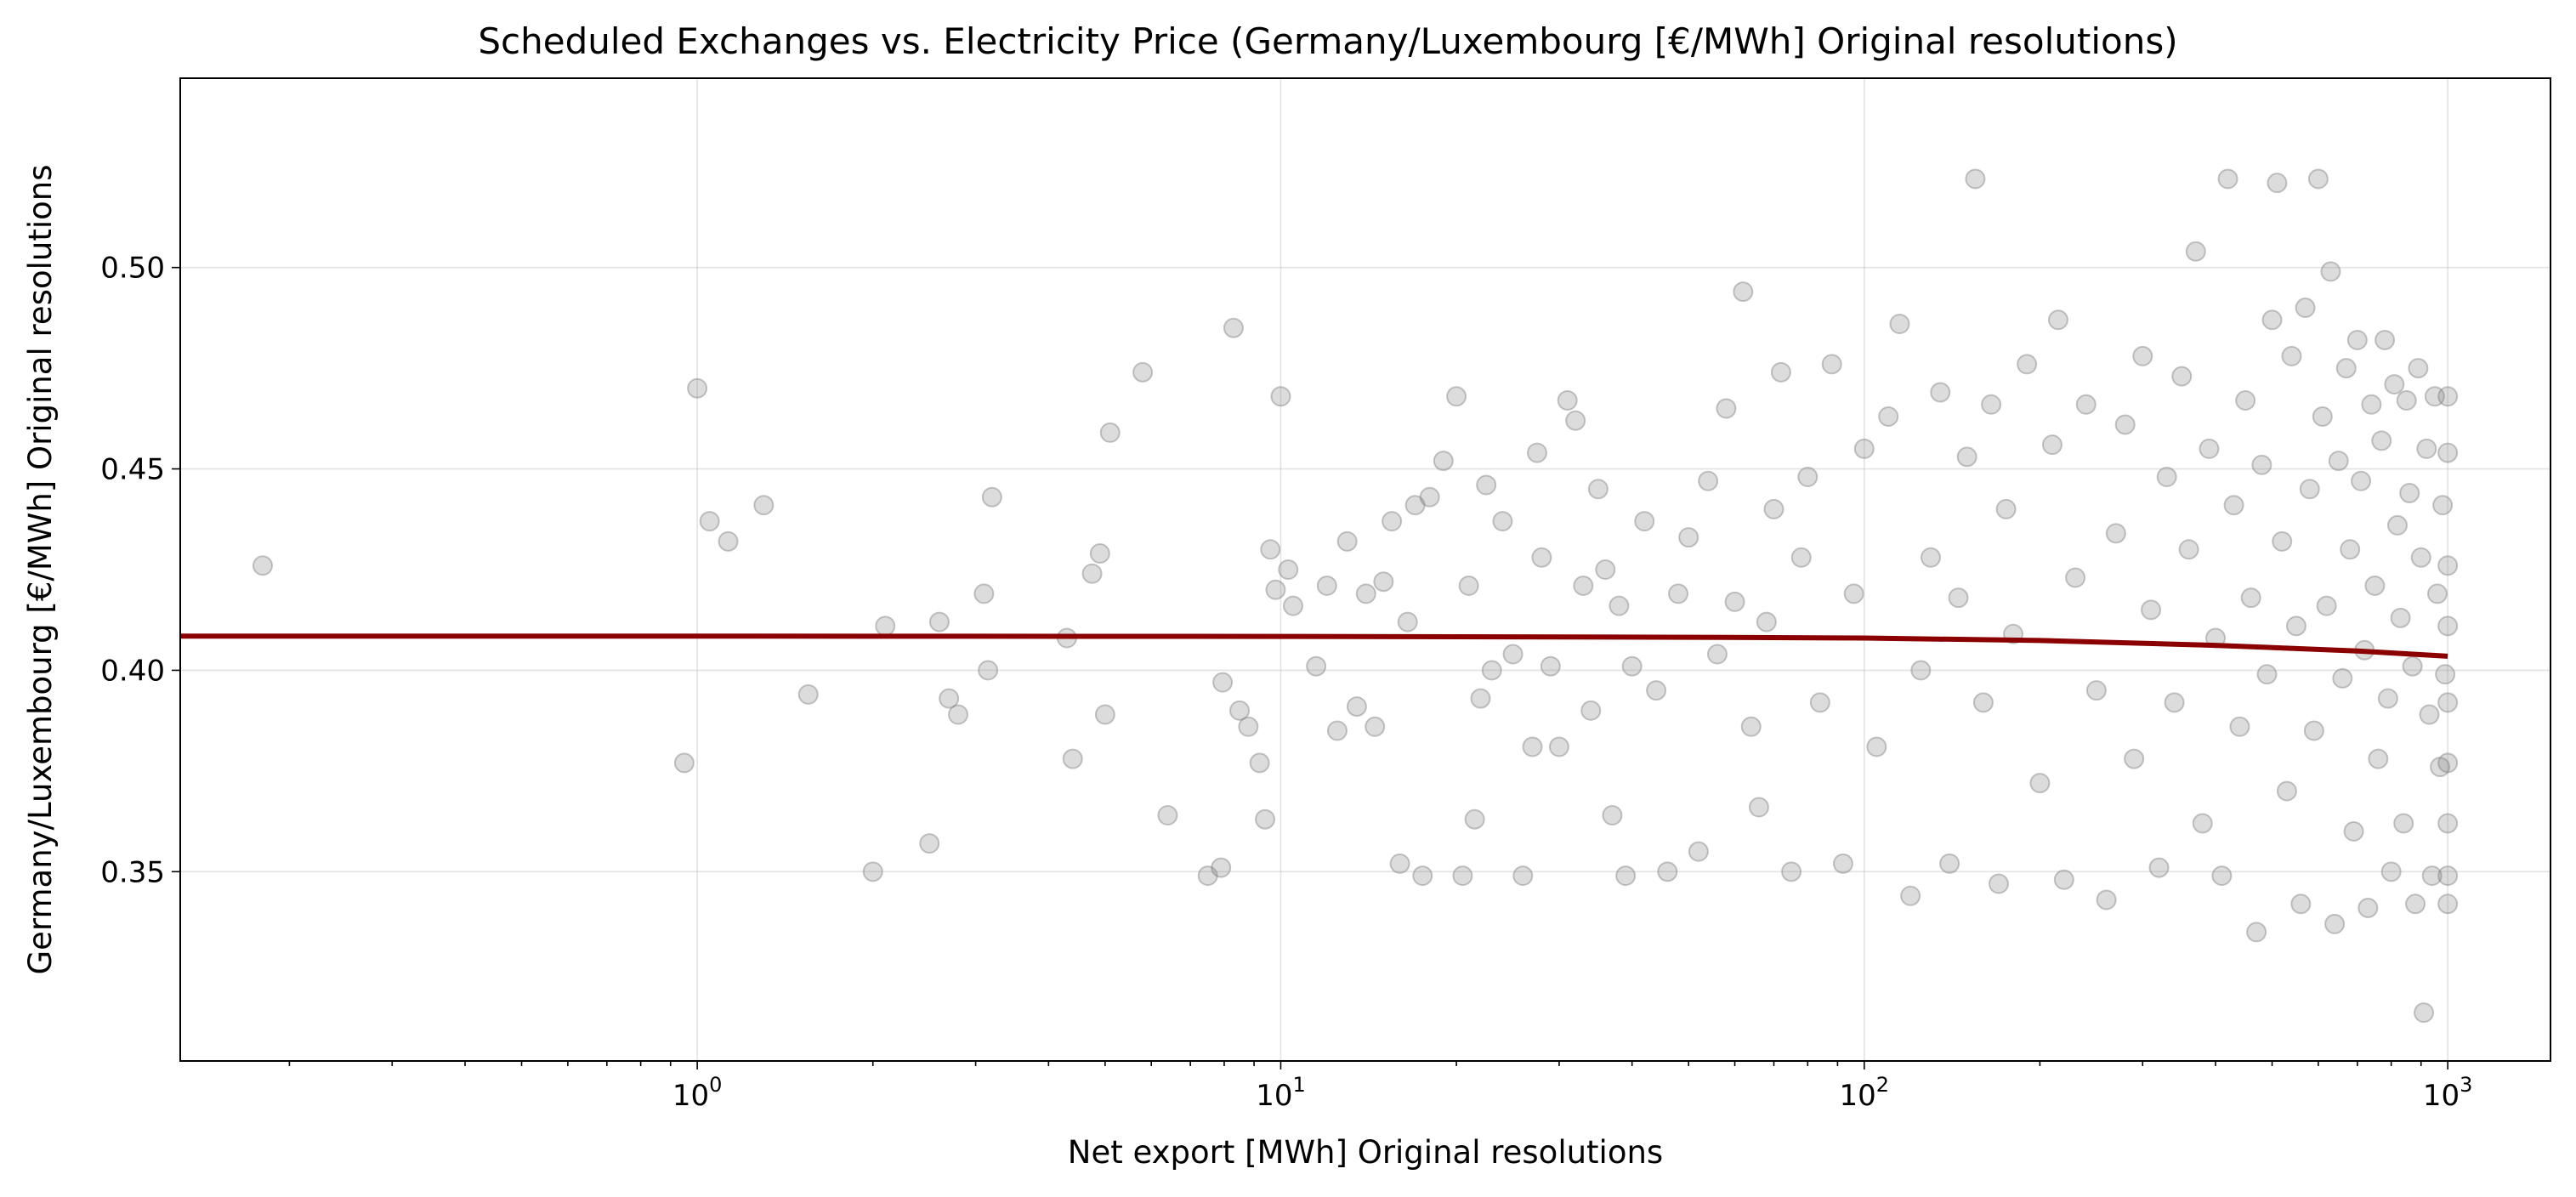 The height and width of the screenshot is (1197, 2576). Describe the element at coordinates (2448, 1093) in the screenshot. I see `x-tick-label: 10³` at that location.